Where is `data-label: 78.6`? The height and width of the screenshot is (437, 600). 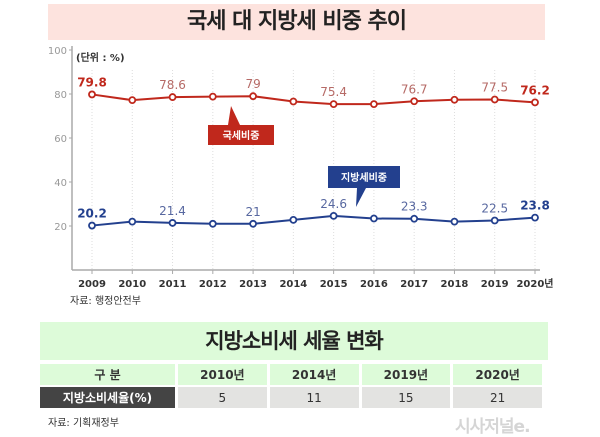 data-label: 78.6 is located at coordinates (172, 85).